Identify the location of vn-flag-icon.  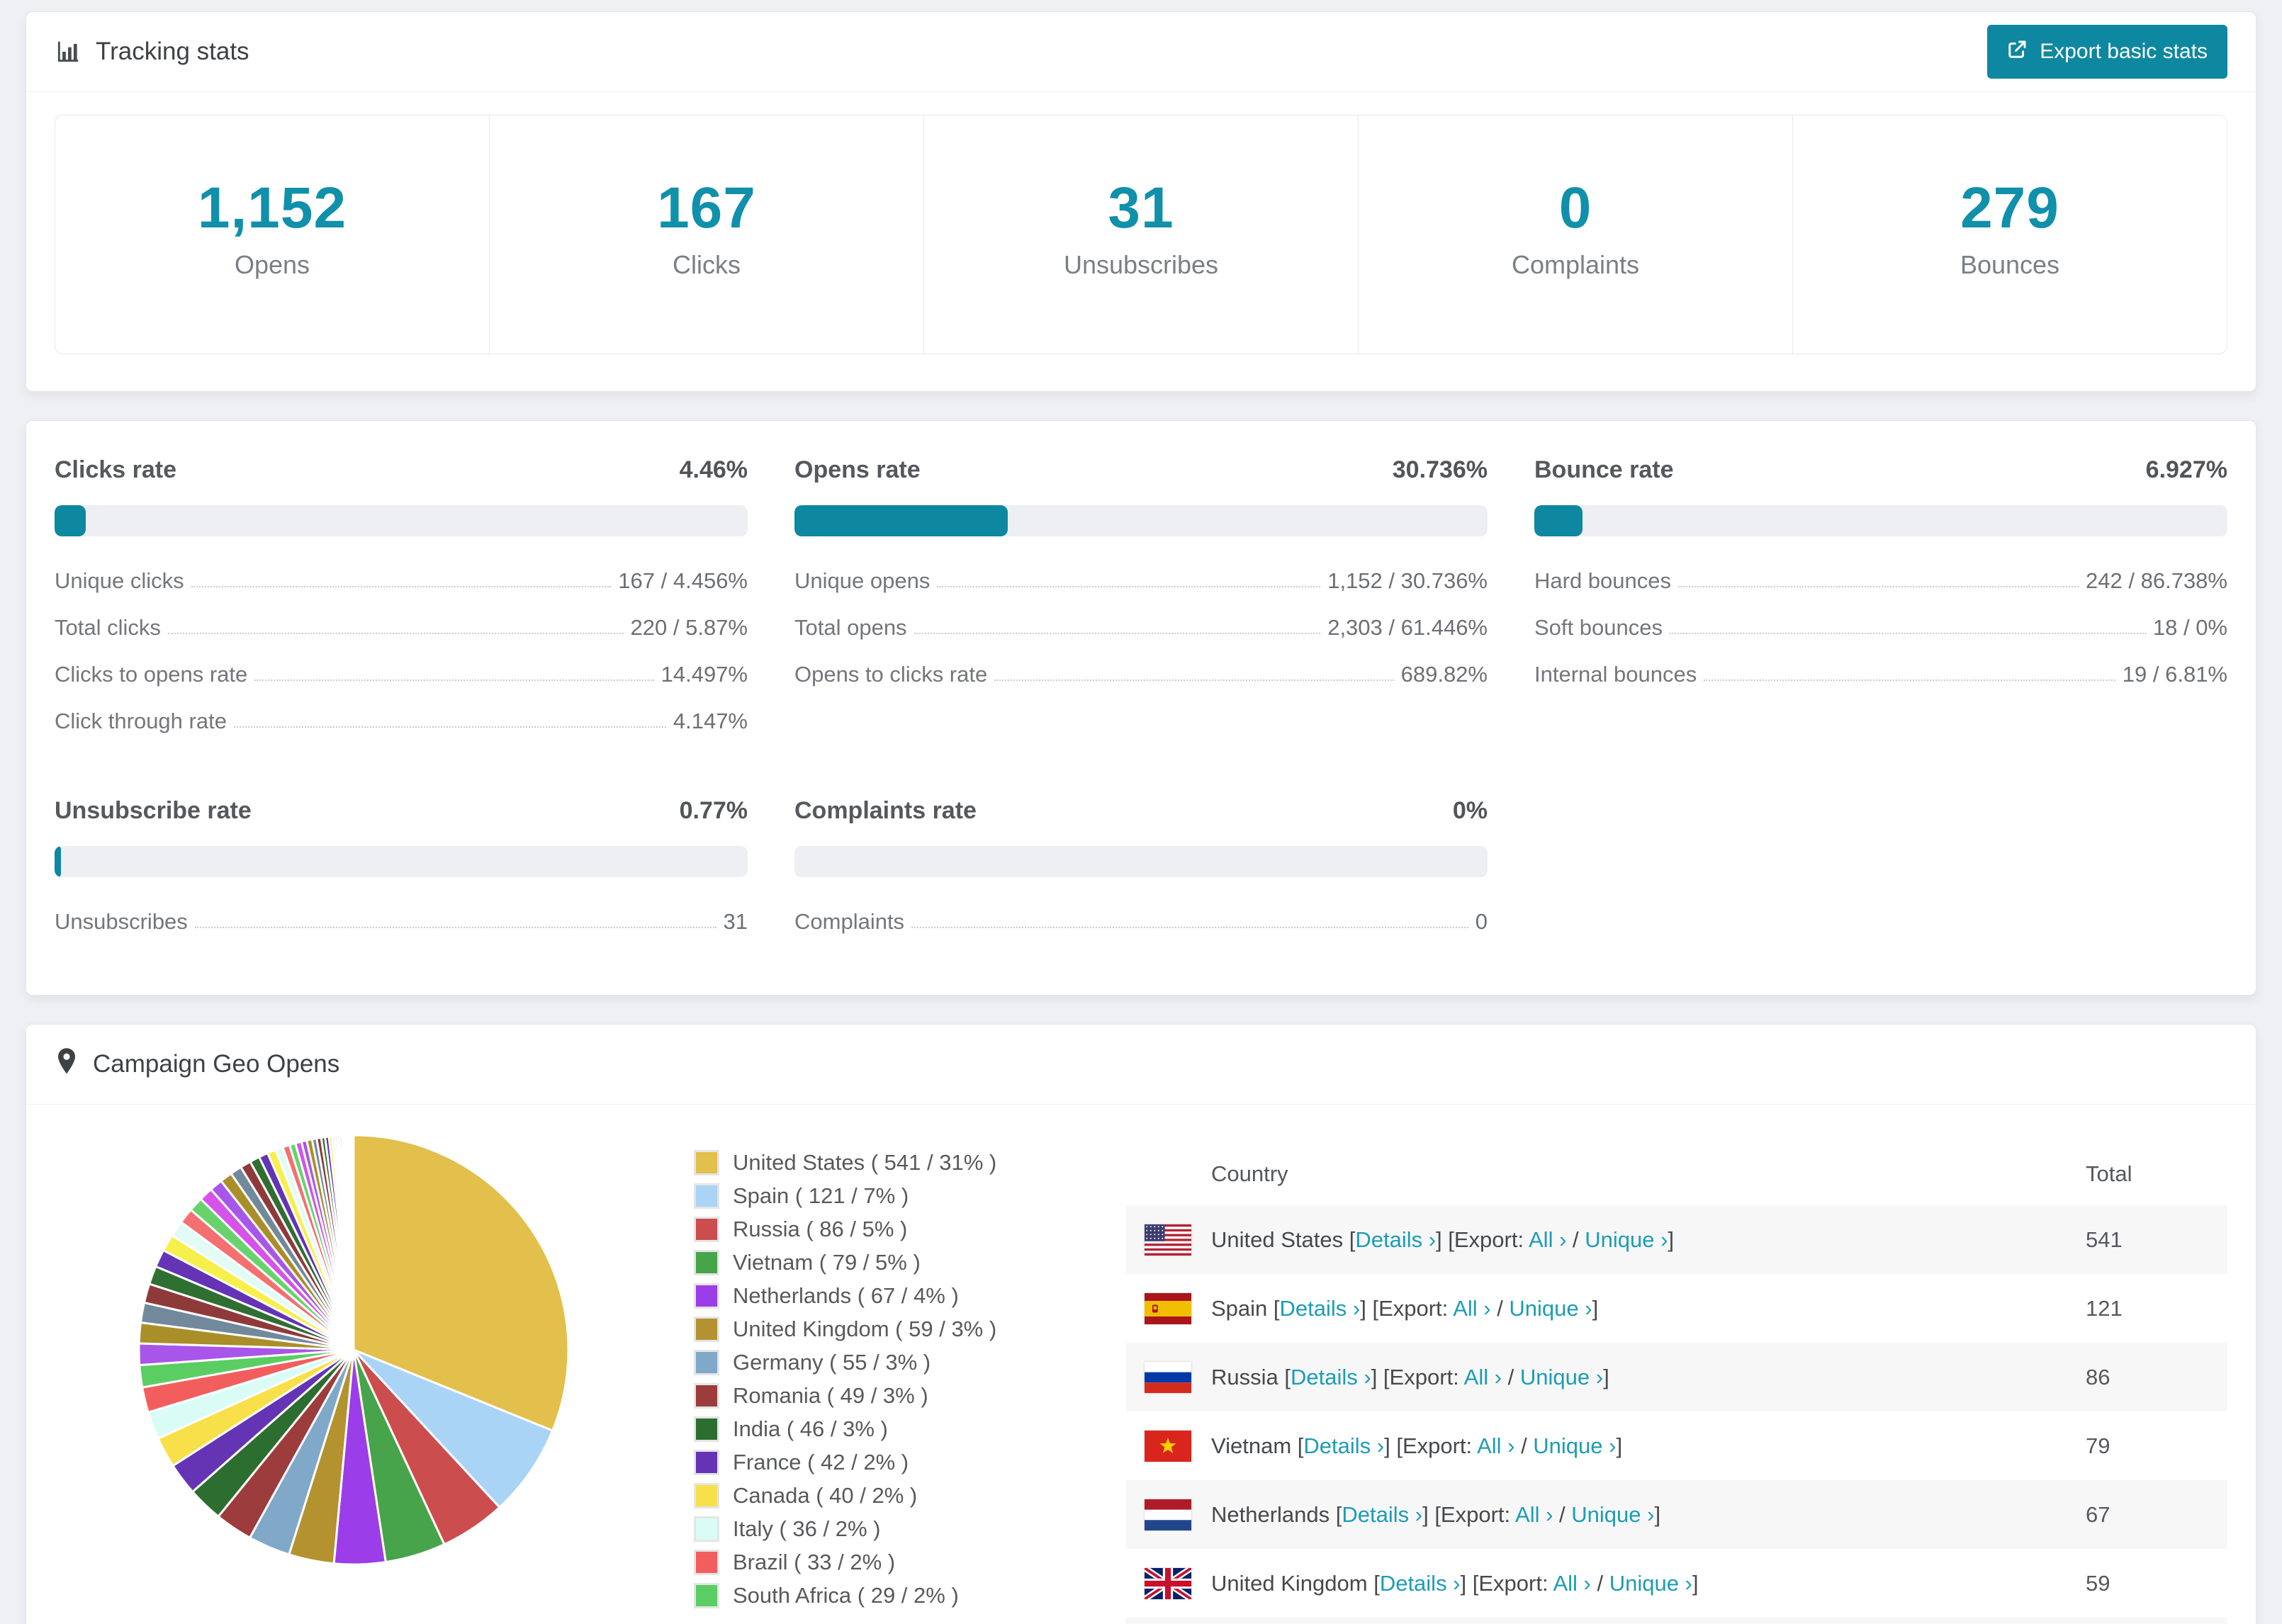
(1168, 1446).